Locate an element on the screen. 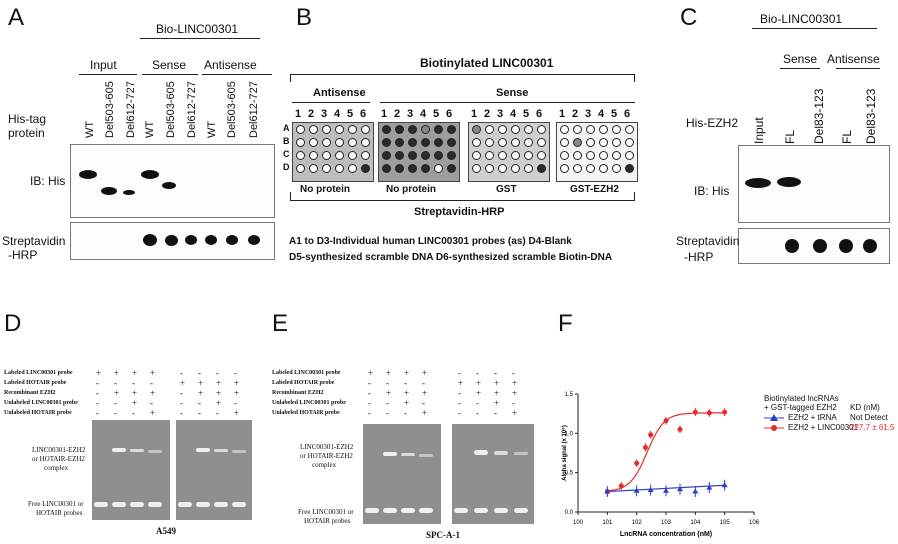 This screenshot has height=544, width=898. f-kd-header: KD (nM) is located at coordinates (865, 407).